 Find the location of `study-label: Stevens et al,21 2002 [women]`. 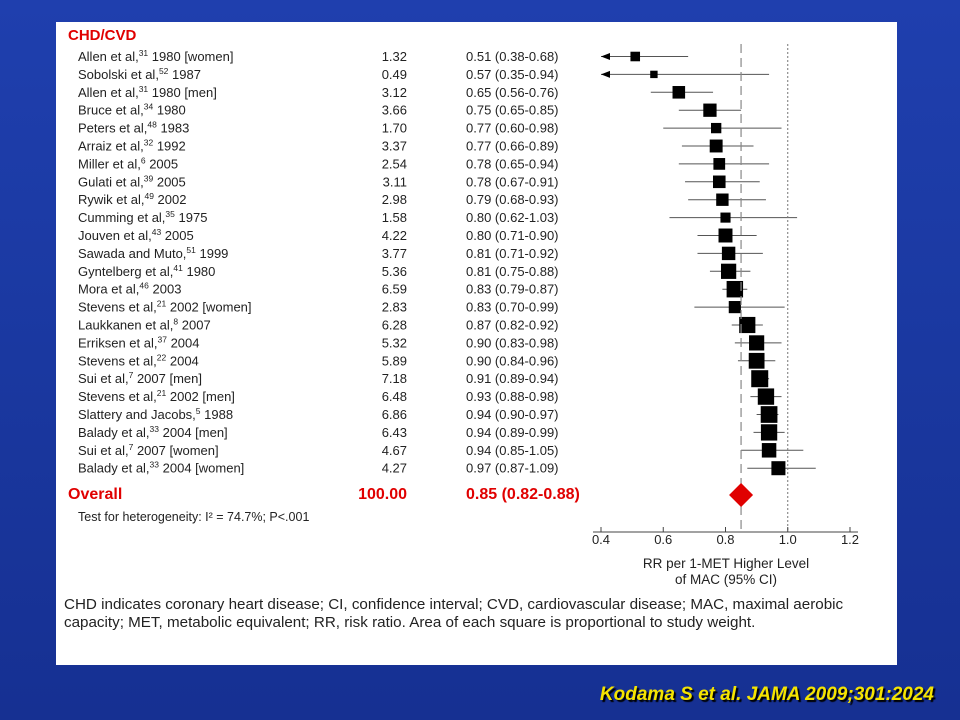

study-label: Stevens et al,21 2002 [women] is located at coordinates (165, 307).